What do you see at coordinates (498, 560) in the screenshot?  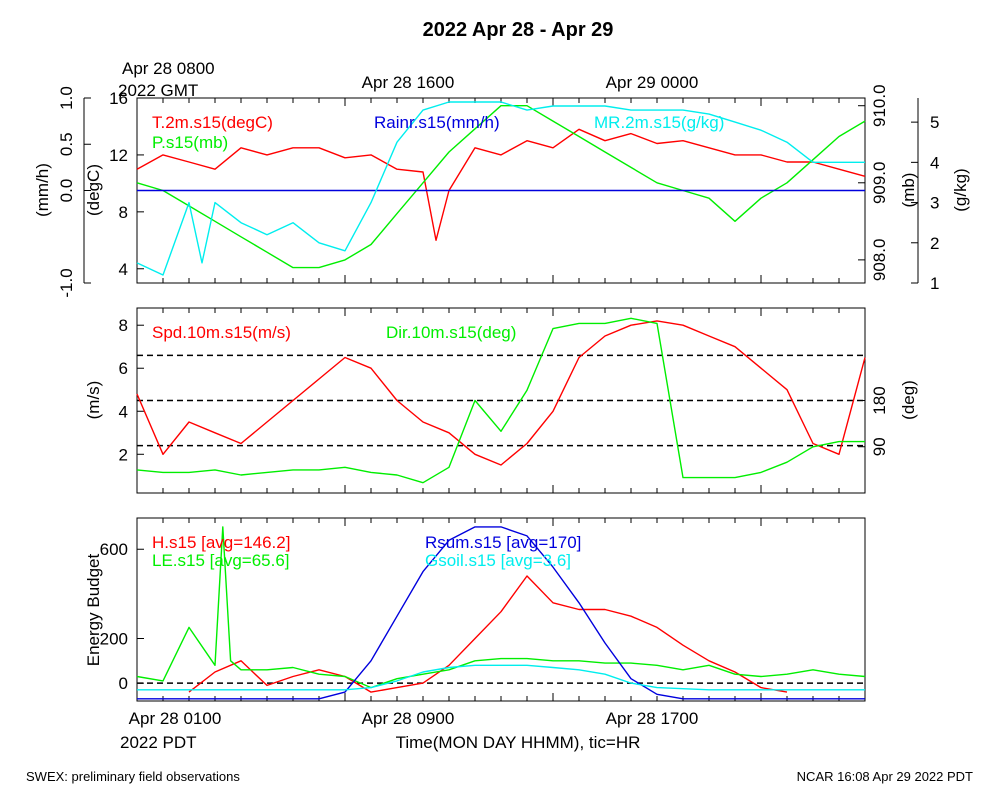 I see `legend-soil-heat: Gsoil.s15 [avg=3.6]` at bounding box center [498, 560].